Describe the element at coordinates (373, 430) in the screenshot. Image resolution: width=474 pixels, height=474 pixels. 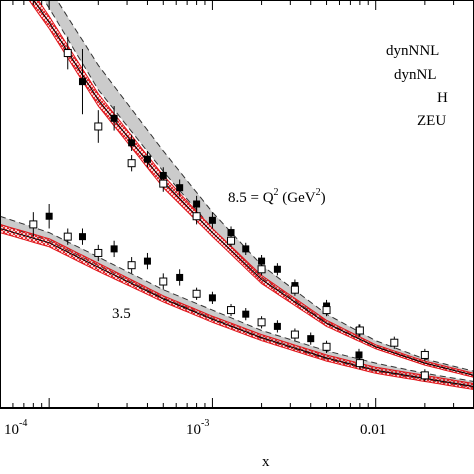
I see `x-tick-label-0-01: 0.01` at that location.